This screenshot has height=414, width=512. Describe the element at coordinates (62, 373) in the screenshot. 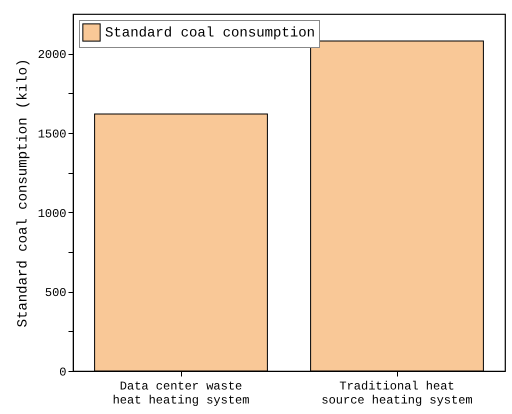

I see `y-tick-label: 0` at that location.